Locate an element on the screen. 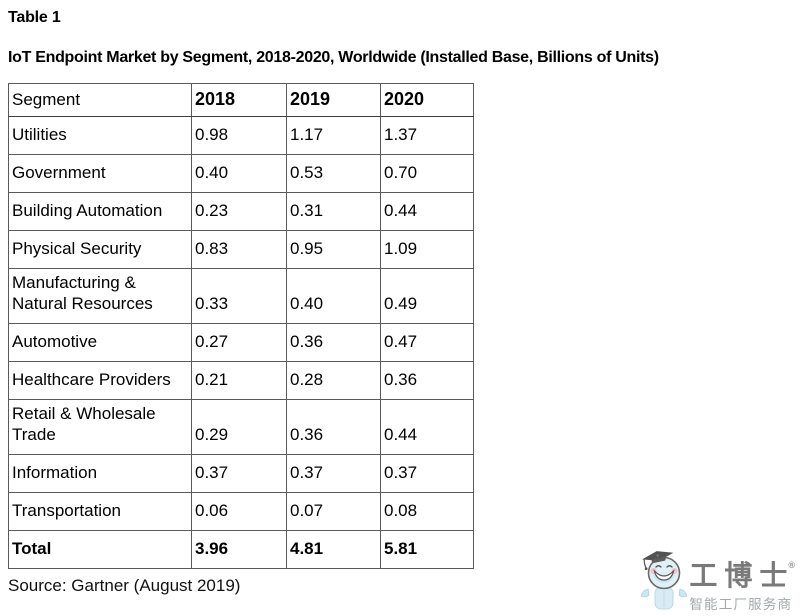 The width and height of the screenshot is (800, 616). brand-tagline: 智能工厂服务商 is located at coordinates (741, 604).